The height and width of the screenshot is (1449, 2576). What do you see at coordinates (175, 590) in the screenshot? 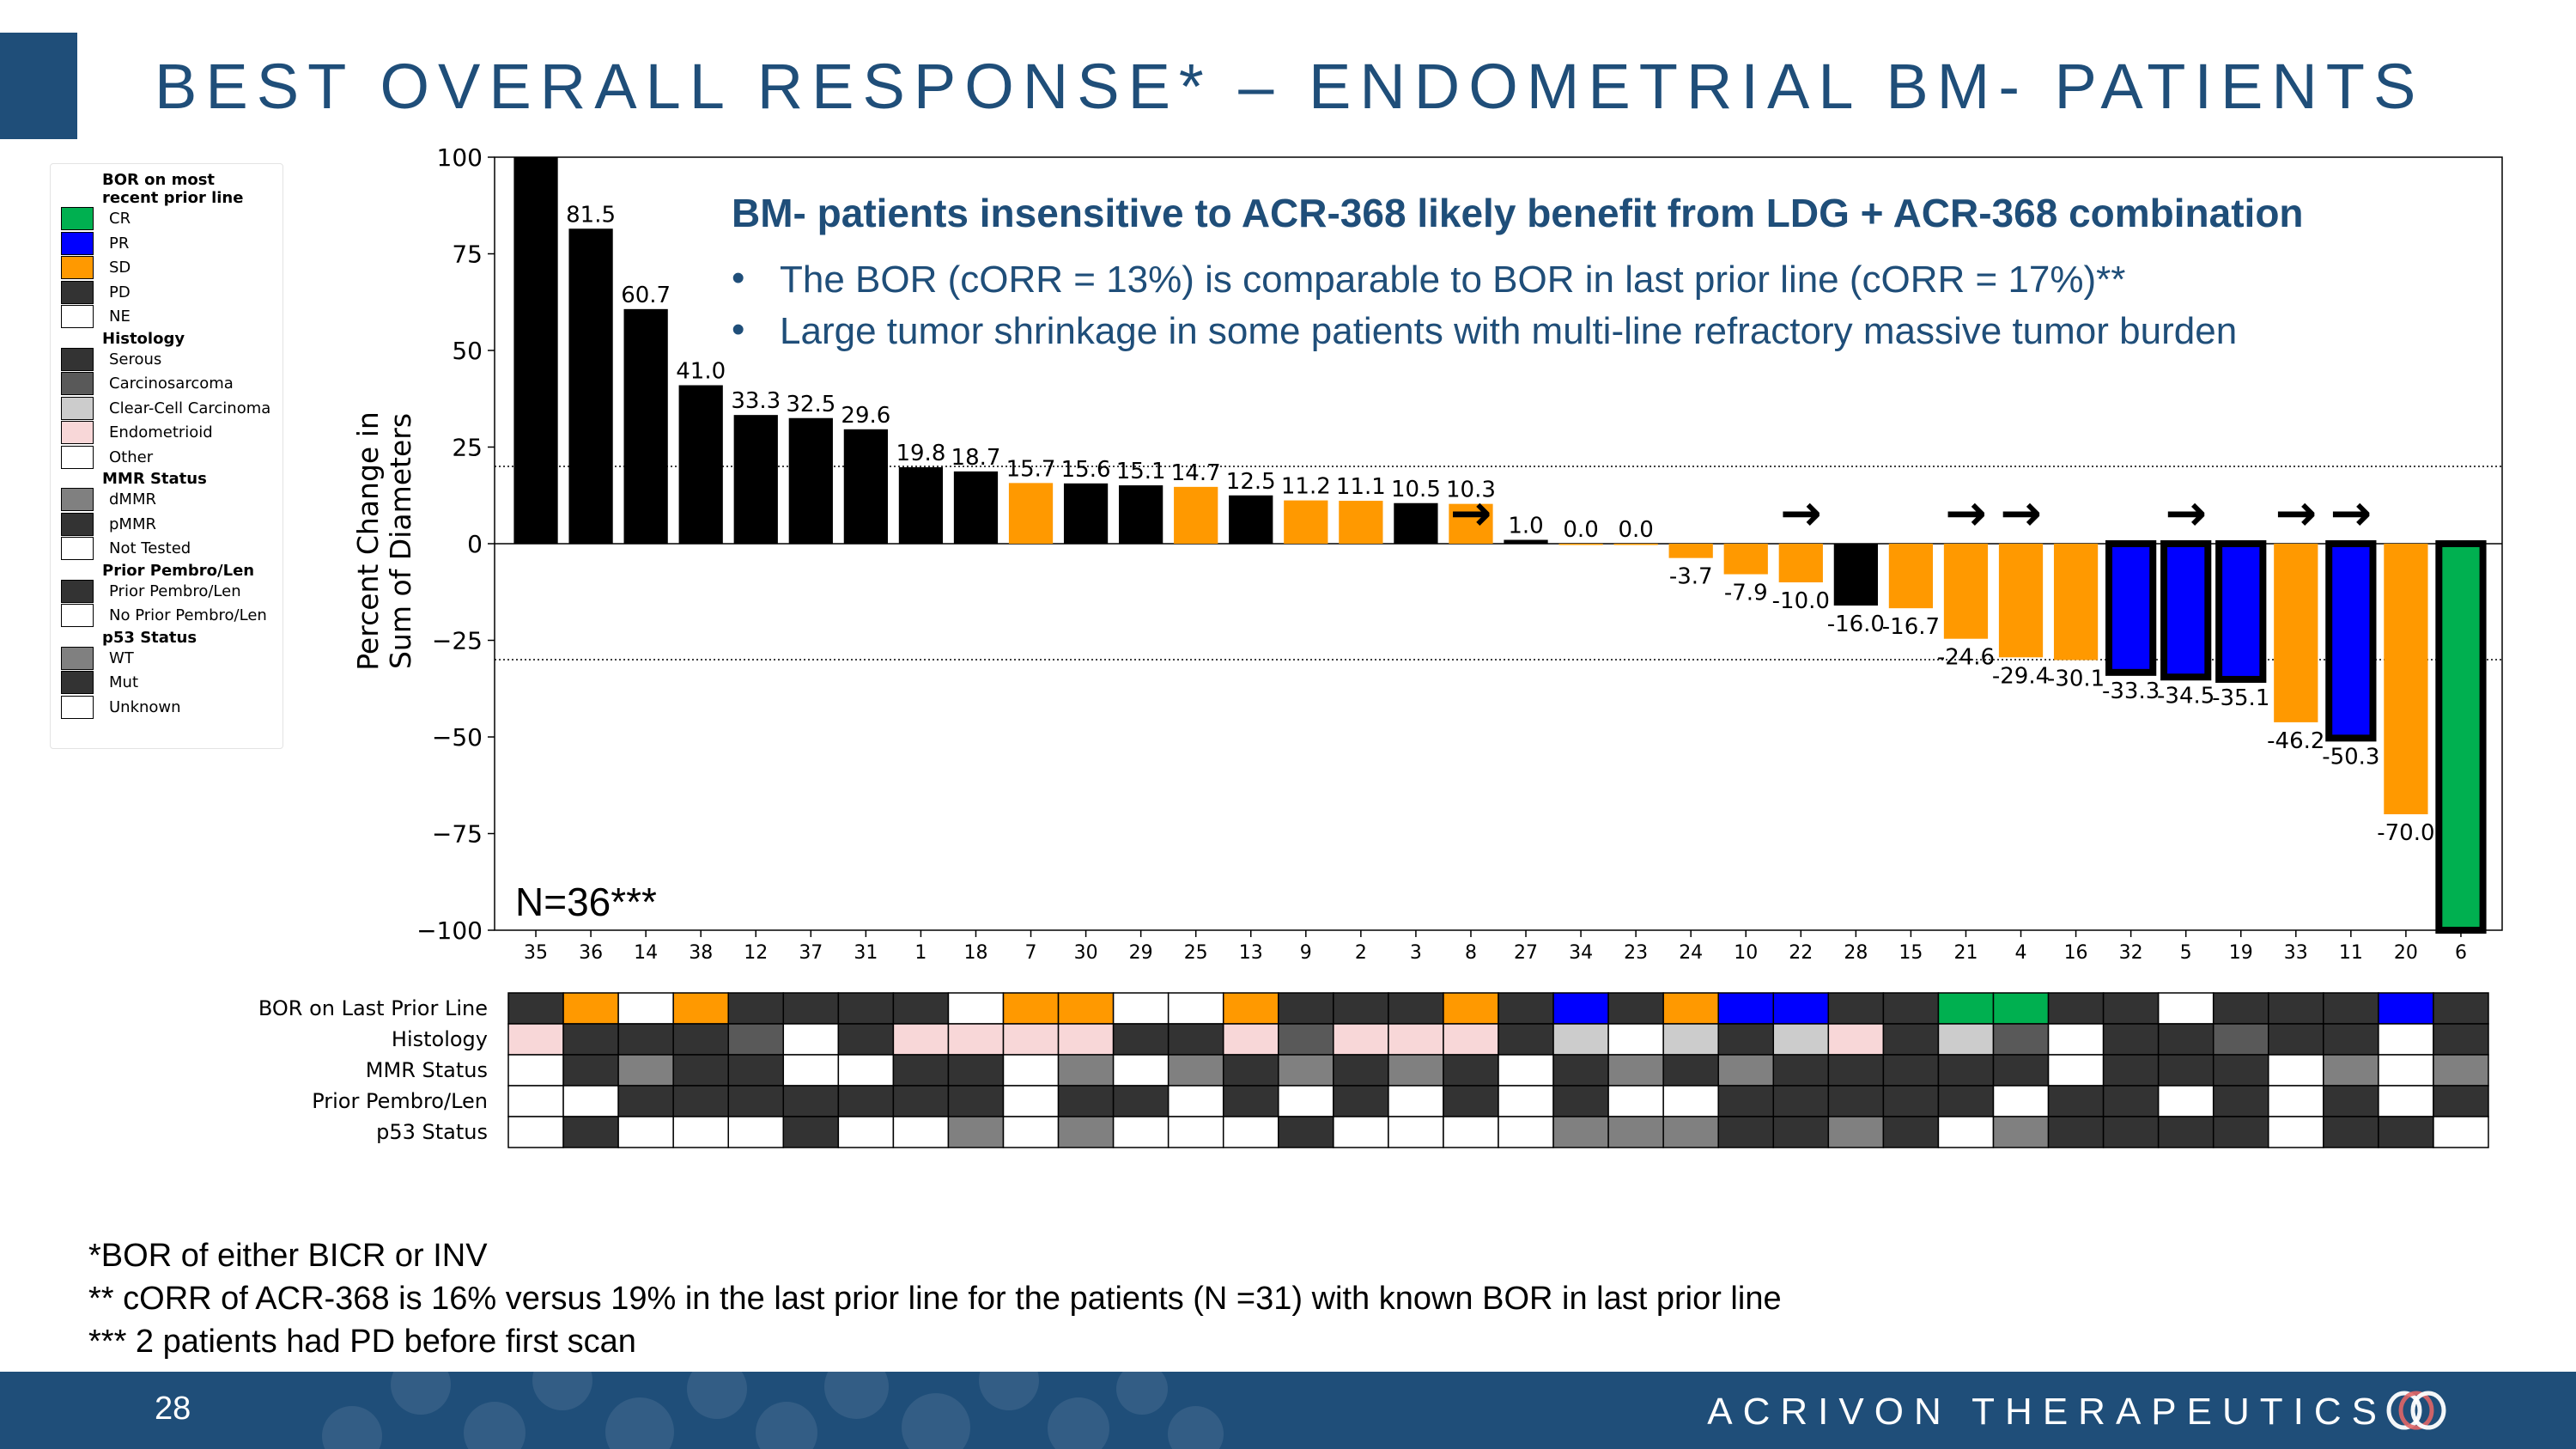
I see `legend-label: Prior Pembro/Len` at bounding box center [175, 590].